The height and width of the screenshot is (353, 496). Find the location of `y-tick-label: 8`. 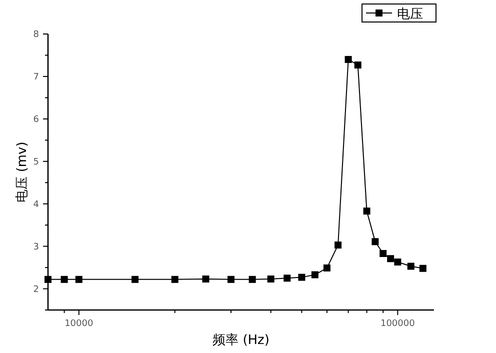

y-tick-label: 8 is located at coordinates (36, 35).